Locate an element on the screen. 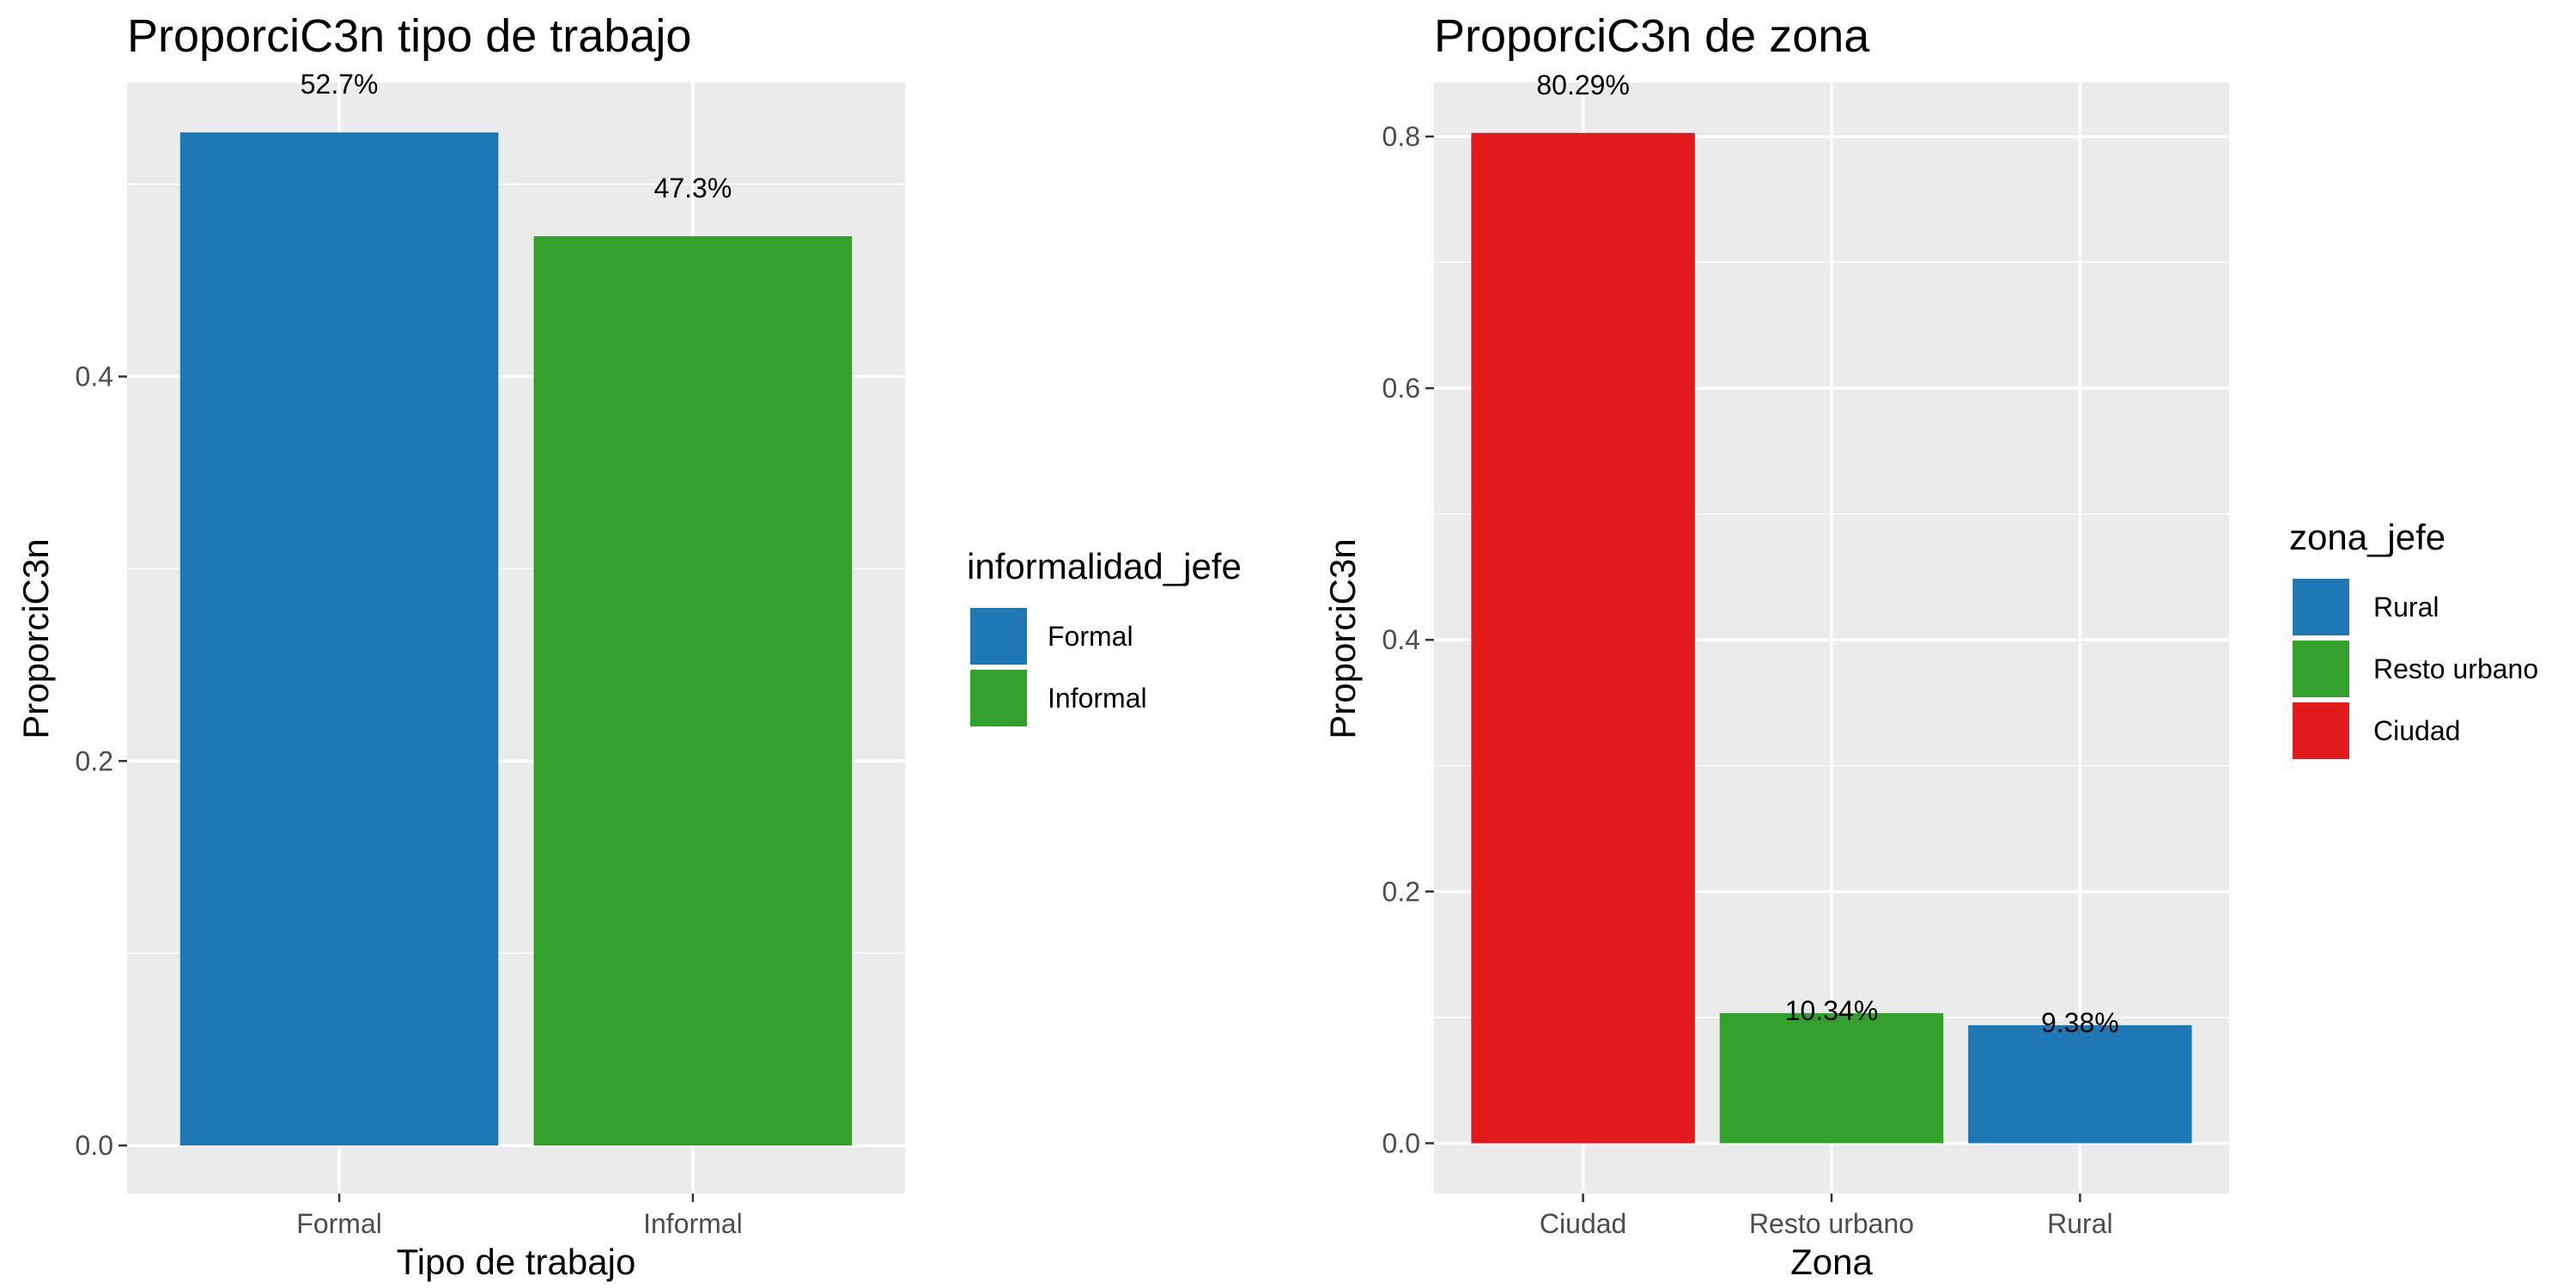  legend-swatch-resto-urbano is located at coordinates (2321, 669).